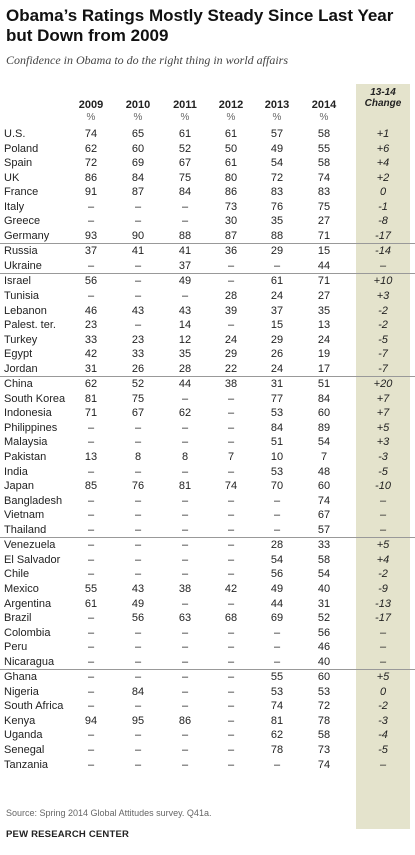 This screenshot has height=855, width=415. I want to click on cell-value: 58, so click(324, 559).